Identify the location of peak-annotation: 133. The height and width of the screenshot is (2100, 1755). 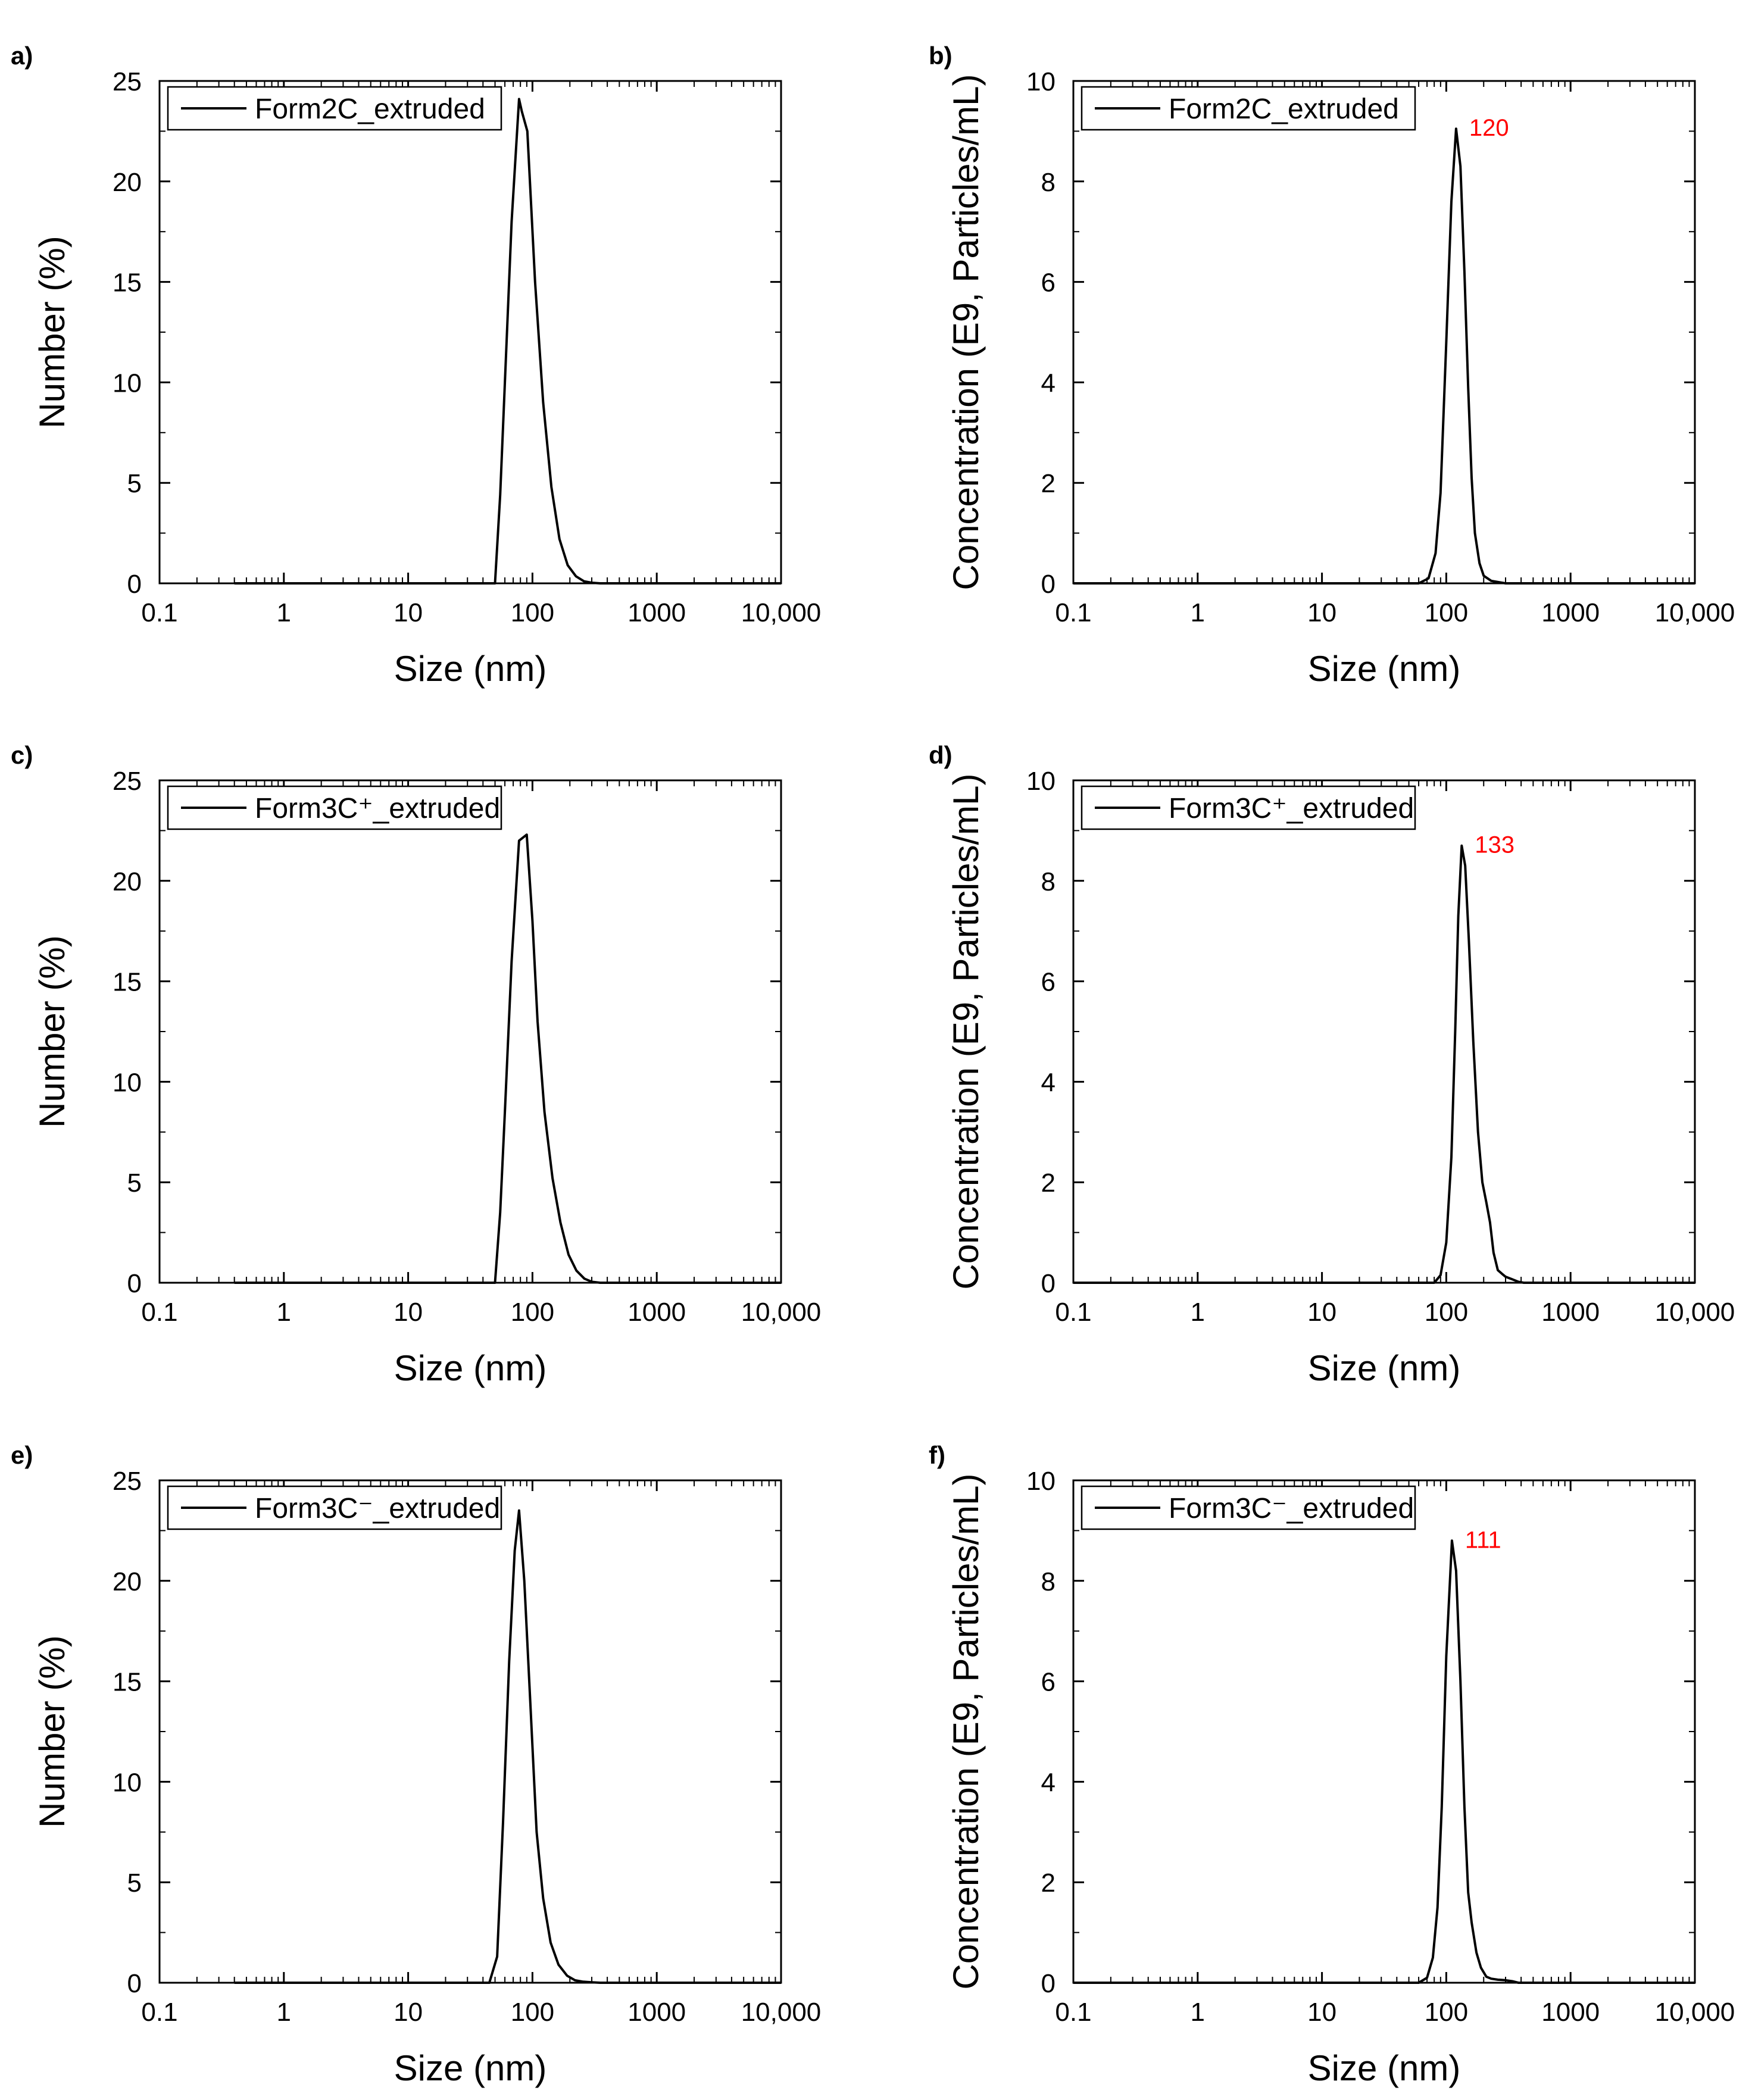
(1495, 845).